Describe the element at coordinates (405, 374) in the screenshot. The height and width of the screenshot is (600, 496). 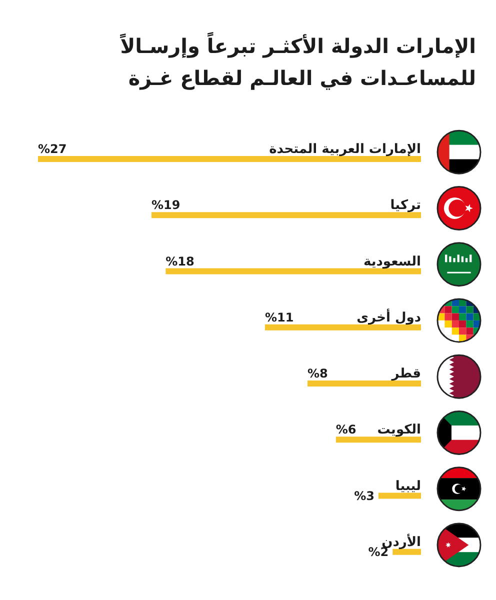
I see `y-tick-label: قطر` at that location.